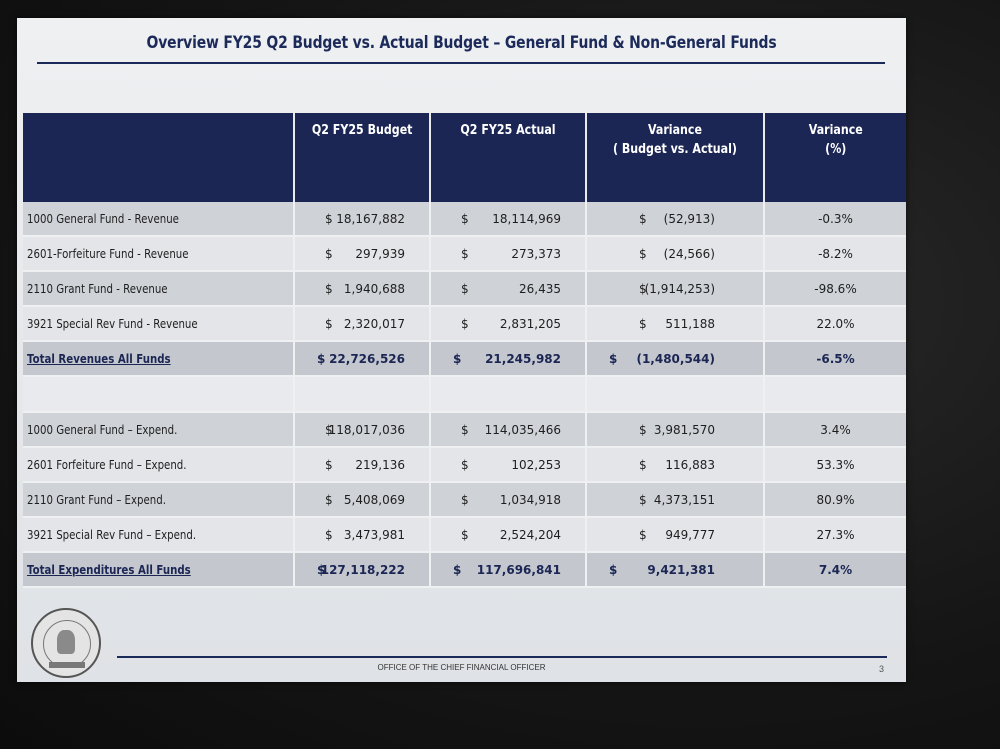  I want to click on row-label: Total Expenditures All Funds, so click(159, 570).